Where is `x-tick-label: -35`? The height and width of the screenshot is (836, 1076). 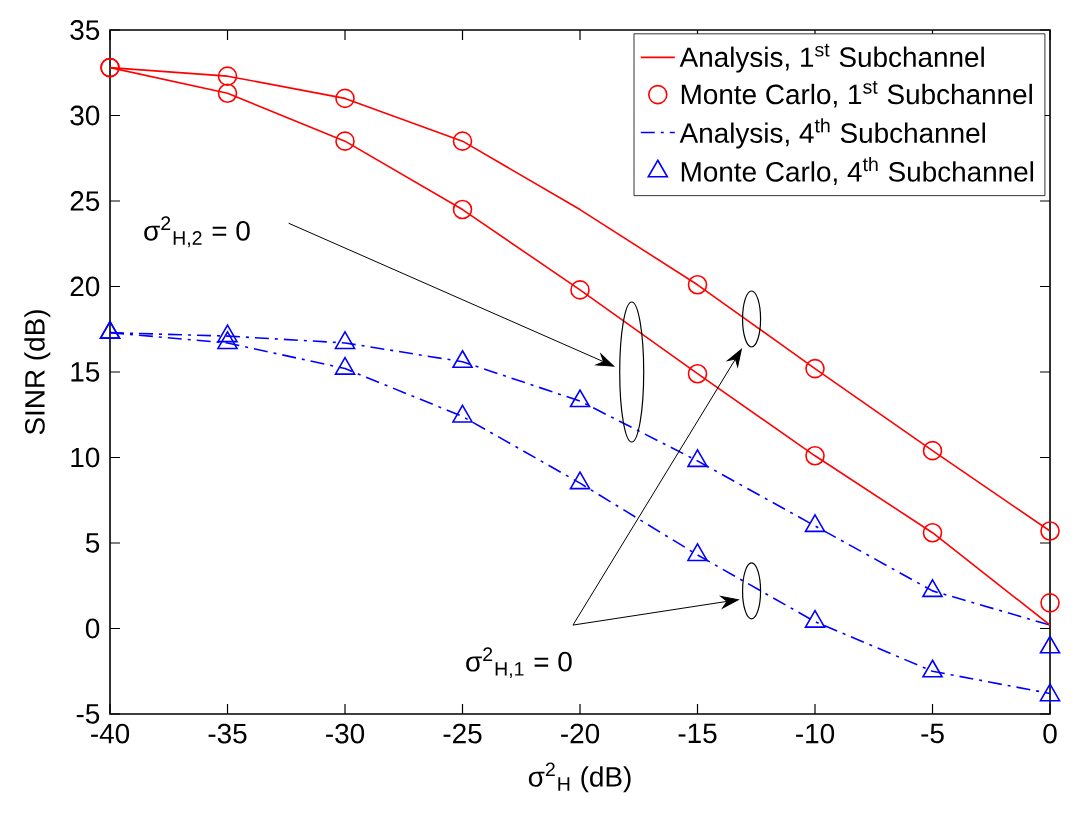
x-tick-label: -35 is located at coordinates (227, 733).